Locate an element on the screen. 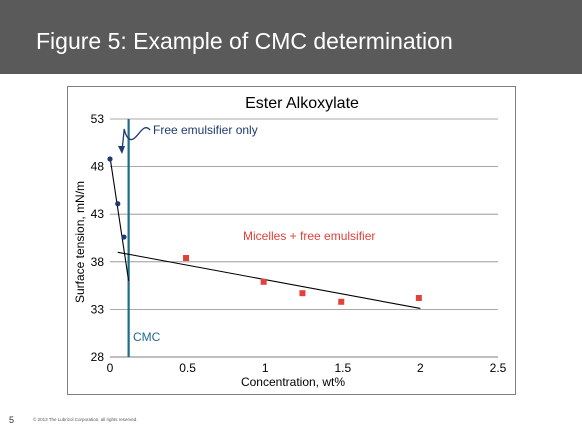 This screenshot has height=439, width=582. x-tick-label: 1 is located at coordinates (265, 368).